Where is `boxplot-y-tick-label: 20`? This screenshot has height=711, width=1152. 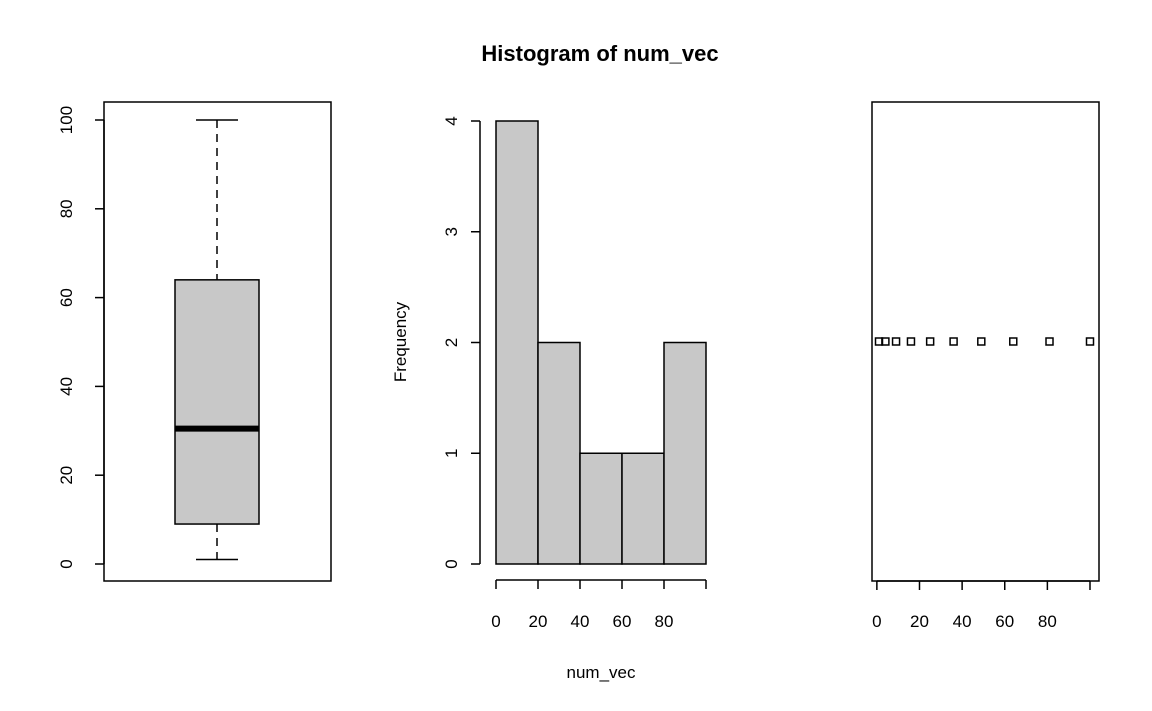
boxplot-y-tick-label: 20 is located at coordinates (66, 475).